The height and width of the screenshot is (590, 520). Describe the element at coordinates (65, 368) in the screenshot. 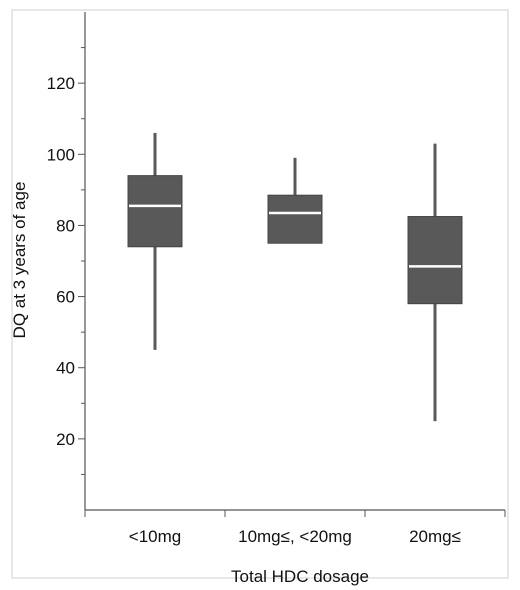

I see `y-tick-label: 40` at that location.